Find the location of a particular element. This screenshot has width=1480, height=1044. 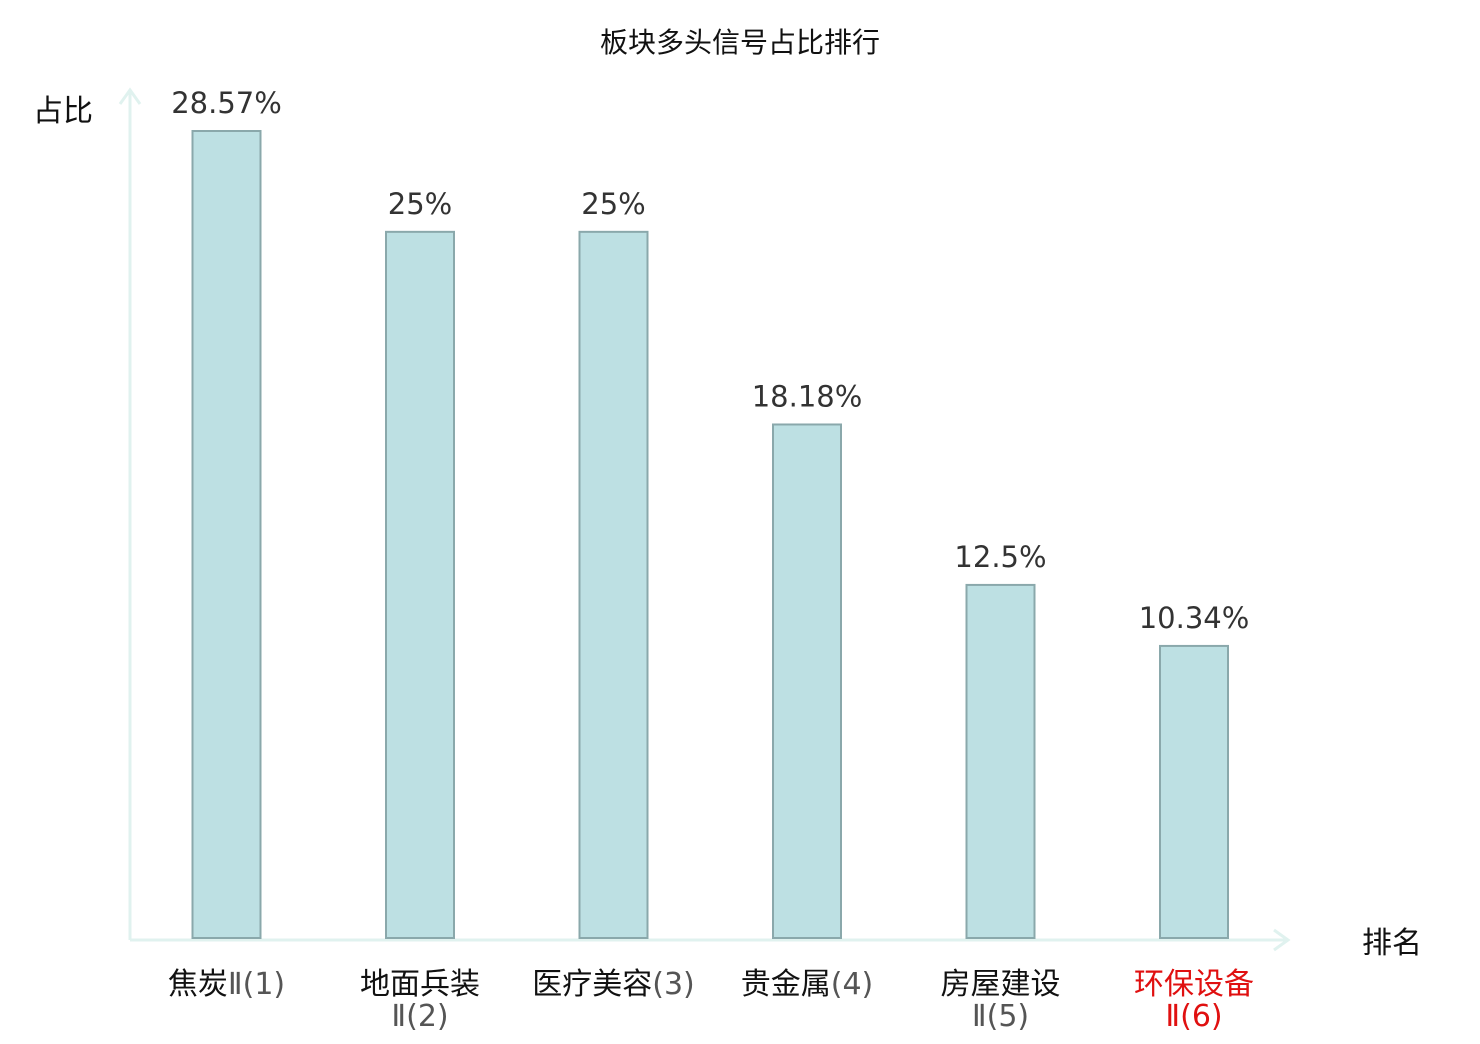

tick-label-name: 医疗美容 is located at coordinates (592, 984).